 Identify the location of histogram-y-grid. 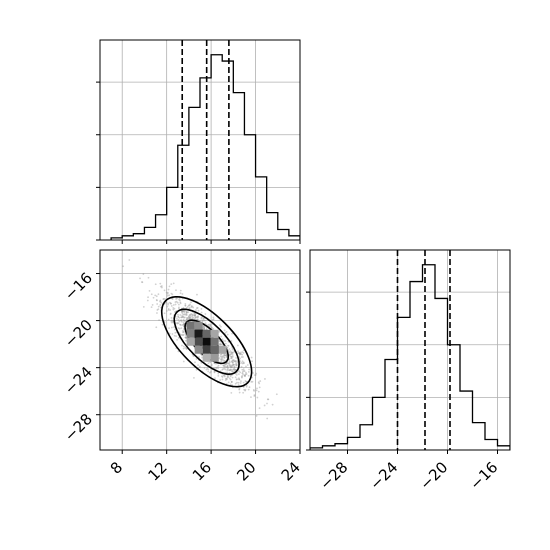
(410, 350).